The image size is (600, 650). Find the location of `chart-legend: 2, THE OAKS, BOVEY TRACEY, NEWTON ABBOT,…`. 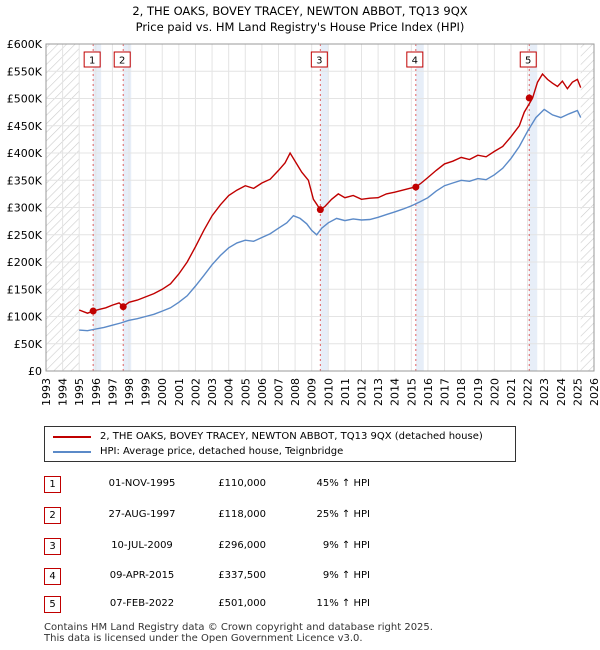

chart-legend: 2, THE OAKS, BOVEY TRACEY, NEWTON ABBOT,… is located at coordinates (280, 444).